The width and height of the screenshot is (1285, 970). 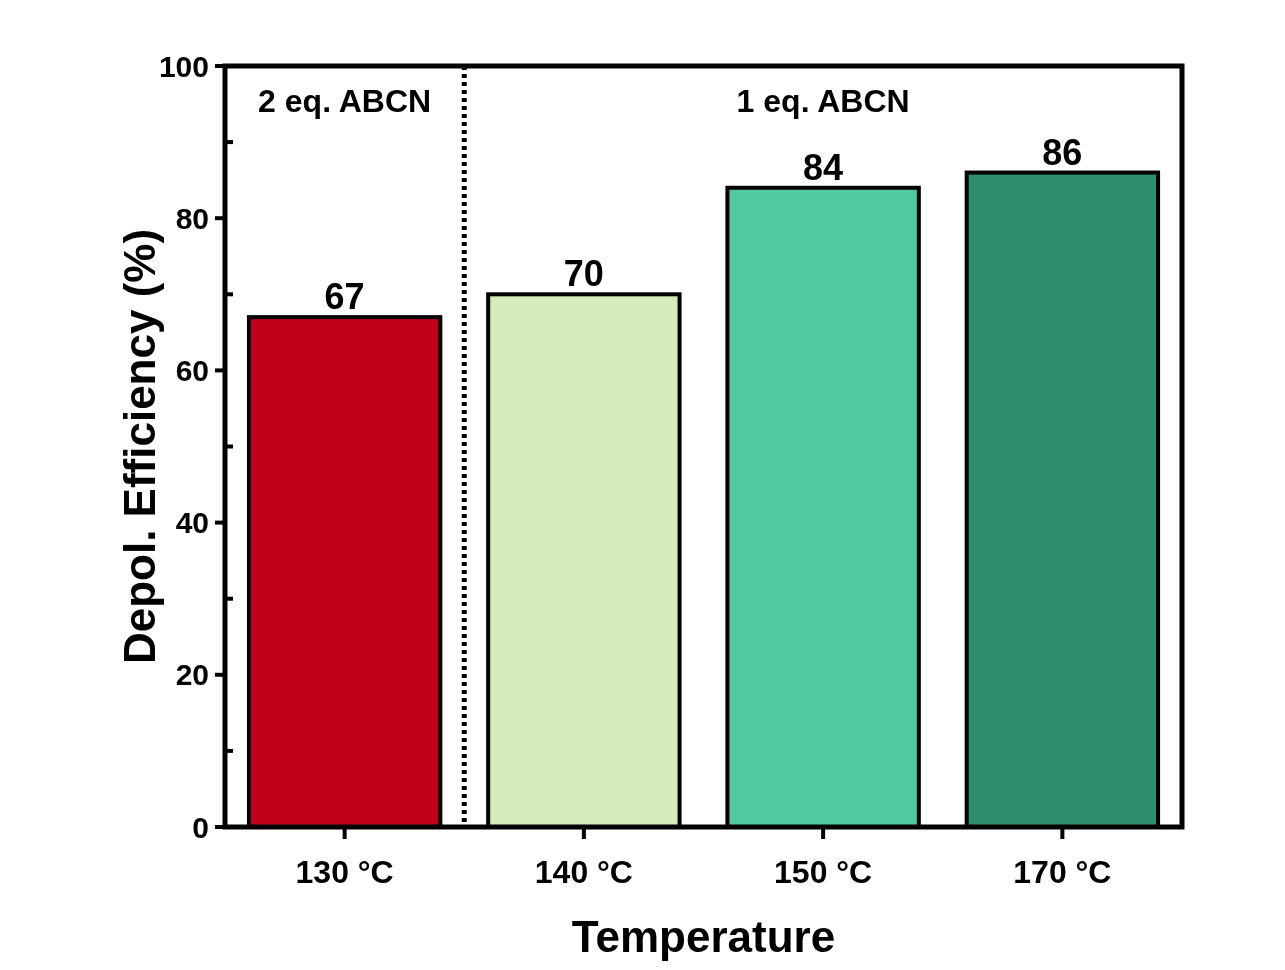 What do you see at coordinates (823, 101) in the screenshot?
I see `annotation: 1 eq. ABCN` at bounding box center [823, 101].